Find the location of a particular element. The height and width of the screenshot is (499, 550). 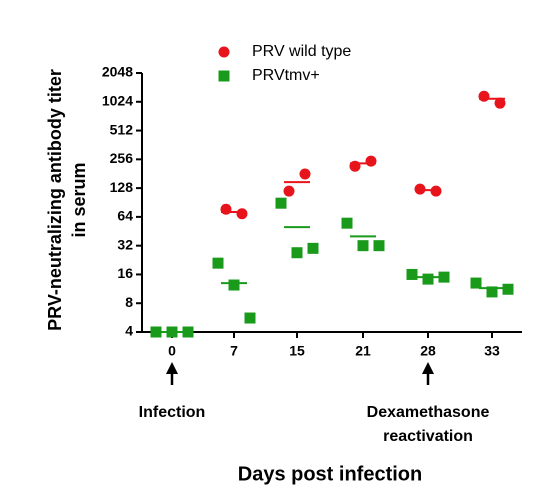

annotation: Dexamethasone is located at coordinates (428, 412).